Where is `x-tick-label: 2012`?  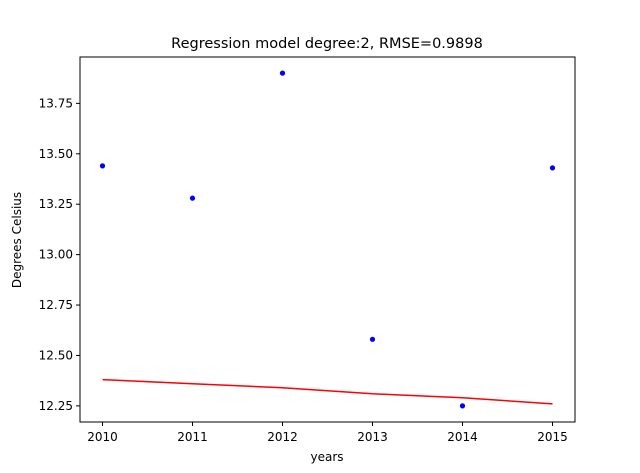 x-tick-label: 2012 is located at coordinates (282, 437).